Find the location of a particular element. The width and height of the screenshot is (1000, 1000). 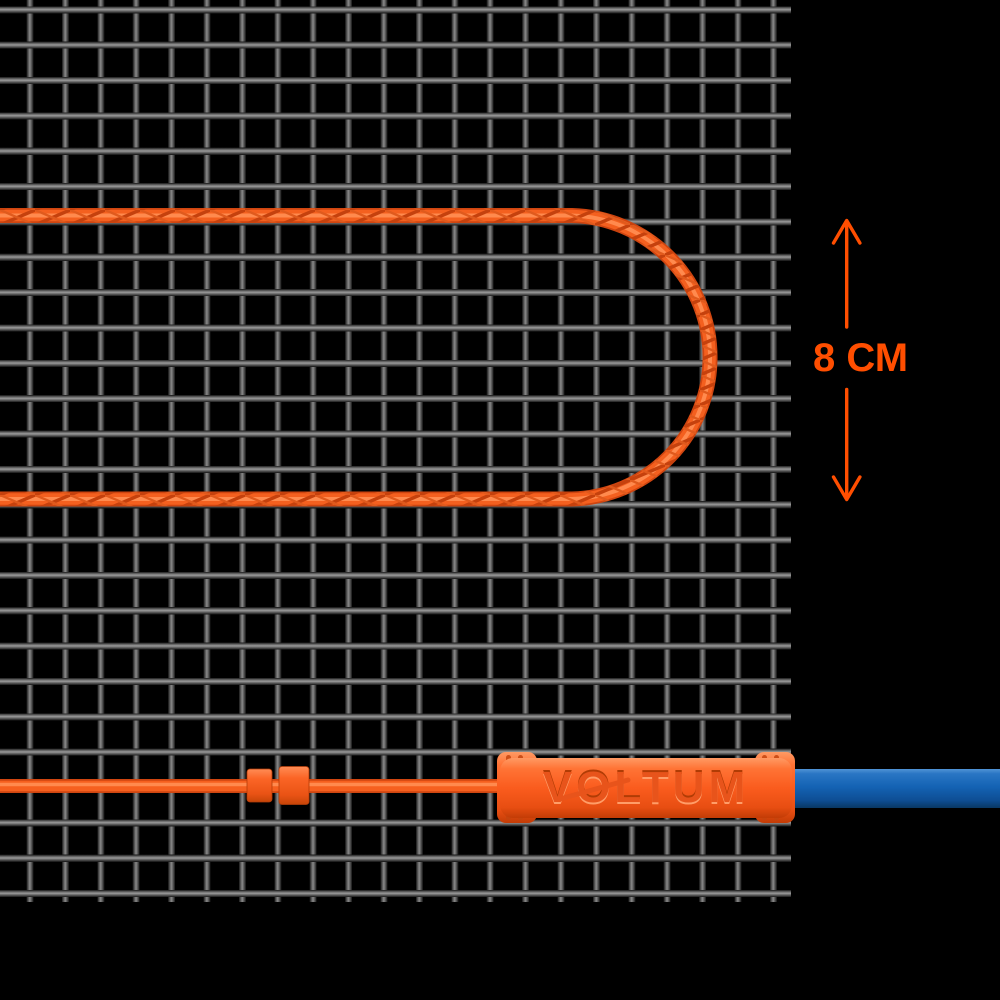

spacing-label: 8 СМ is located at coordinates (860, 358).